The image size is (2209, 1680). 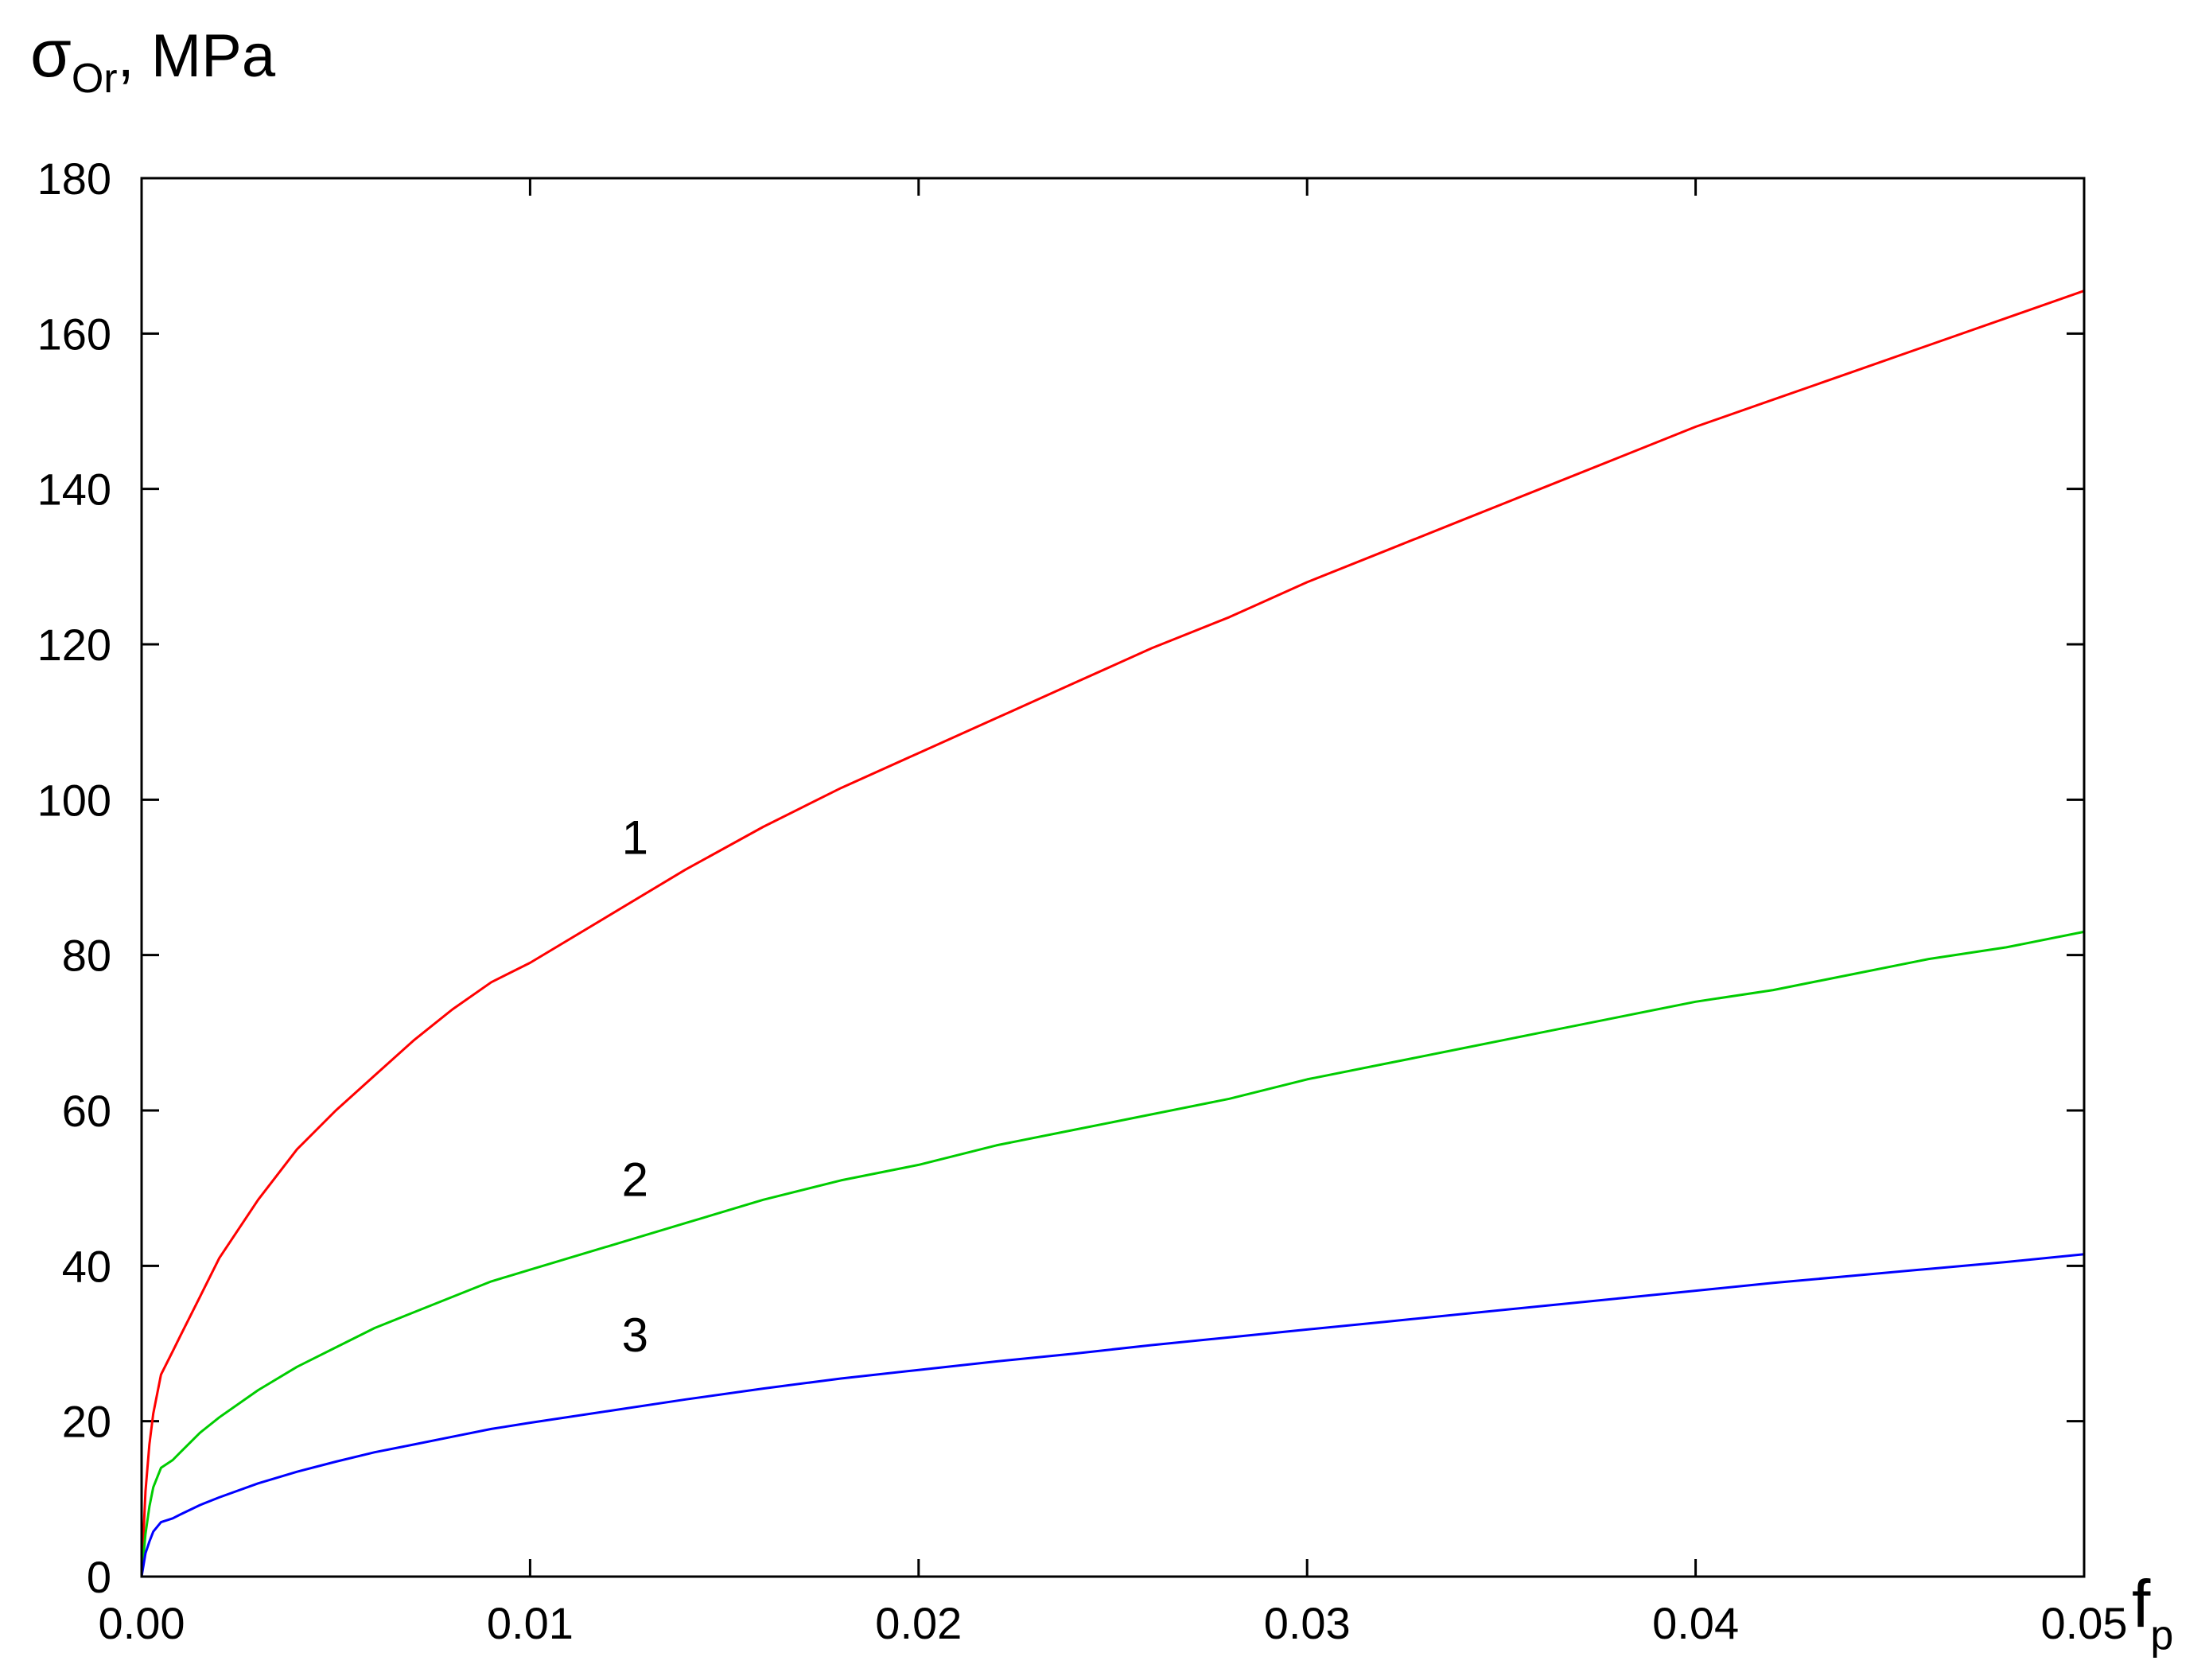 What do you see at coordinates (142, 1623) in the screenshot?
I see `x-tick-label: 0.00` at bounding box center [142, 1623].